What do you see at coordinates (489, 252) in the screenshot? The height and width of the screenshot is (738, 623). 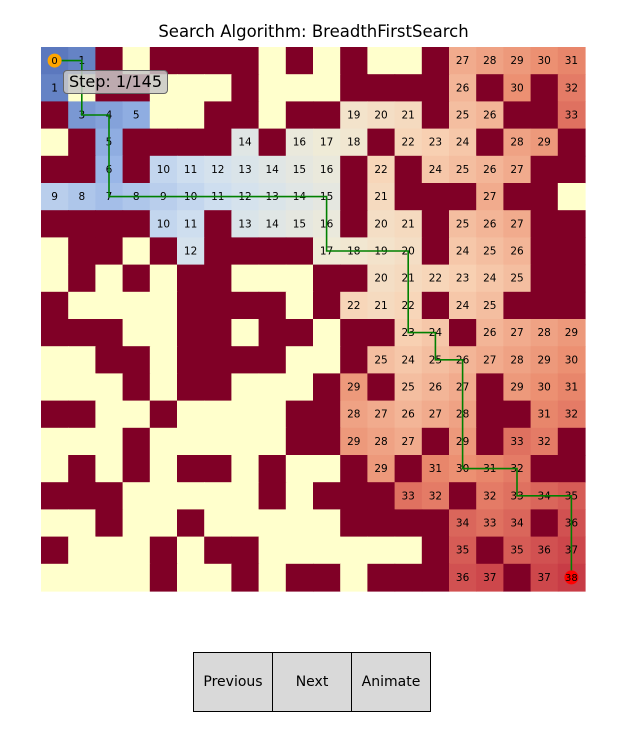 I see `cell-cost-label: 25` at bounding box center [489, 252].